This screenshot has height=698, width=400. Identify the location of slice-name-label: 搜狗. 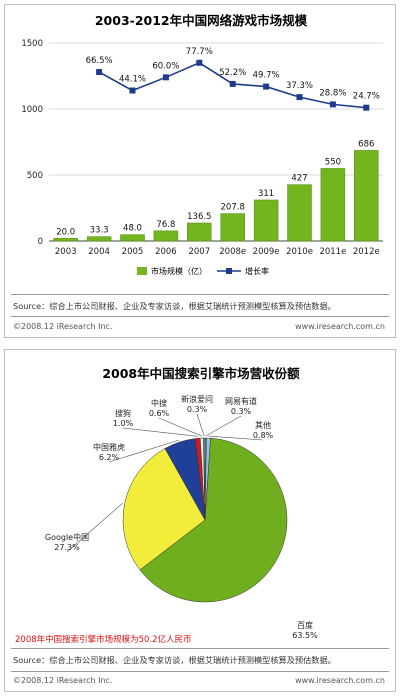
(123, 413).